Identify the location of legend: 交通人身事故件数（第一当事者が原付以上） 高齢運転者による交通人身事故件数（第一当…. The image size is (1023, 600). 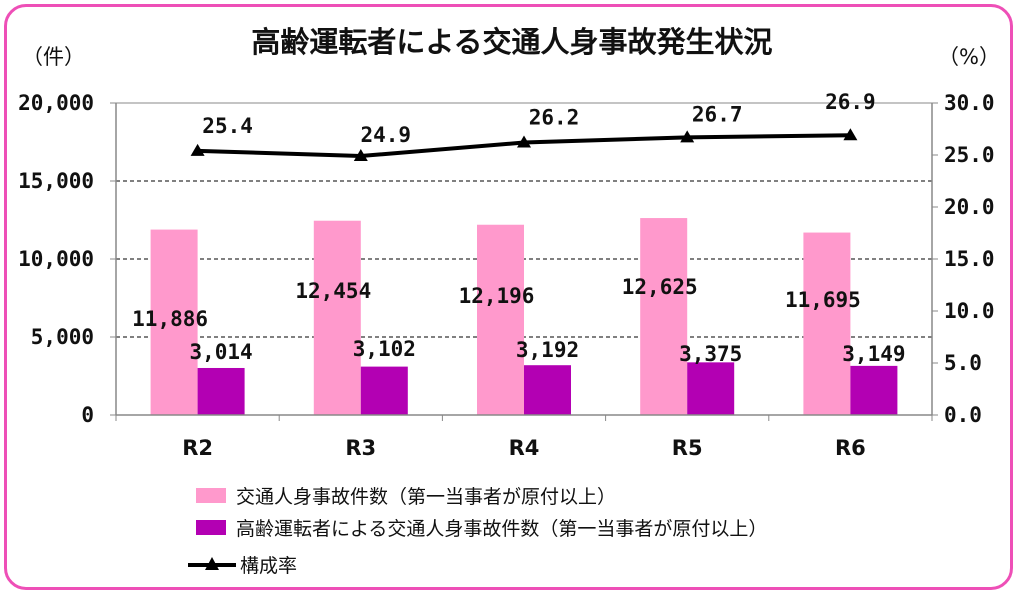
(477, 531).